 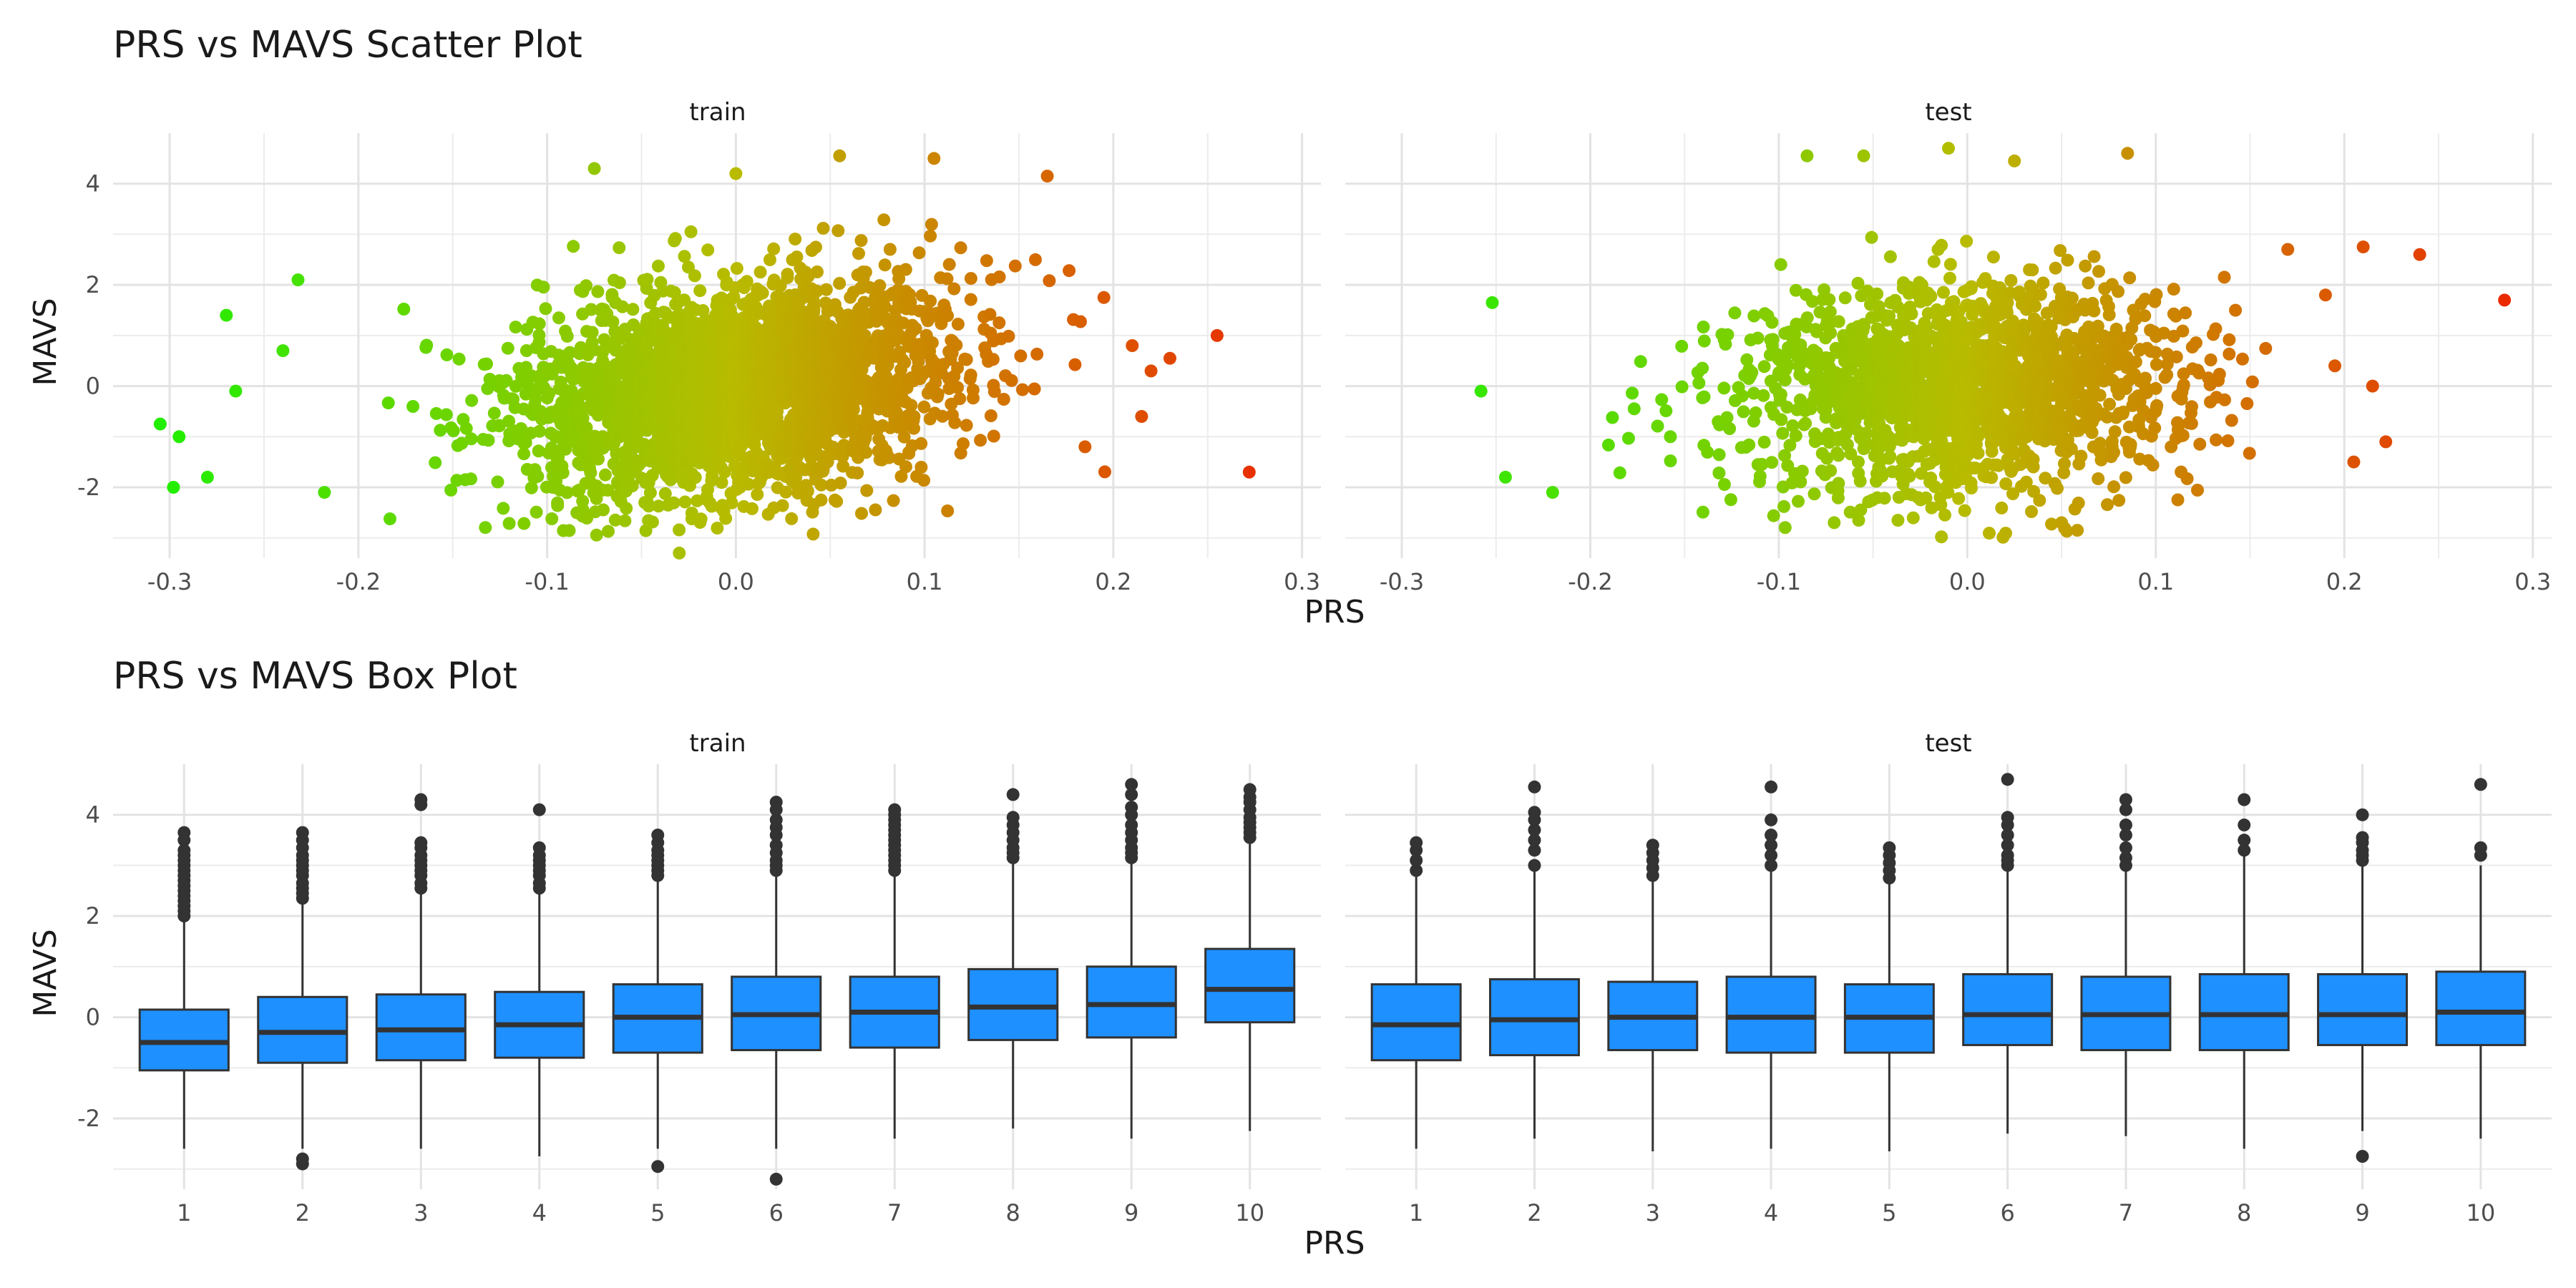 I want to click on scatter-x-tick-label: 0.1, so click(x=2155, y=581).